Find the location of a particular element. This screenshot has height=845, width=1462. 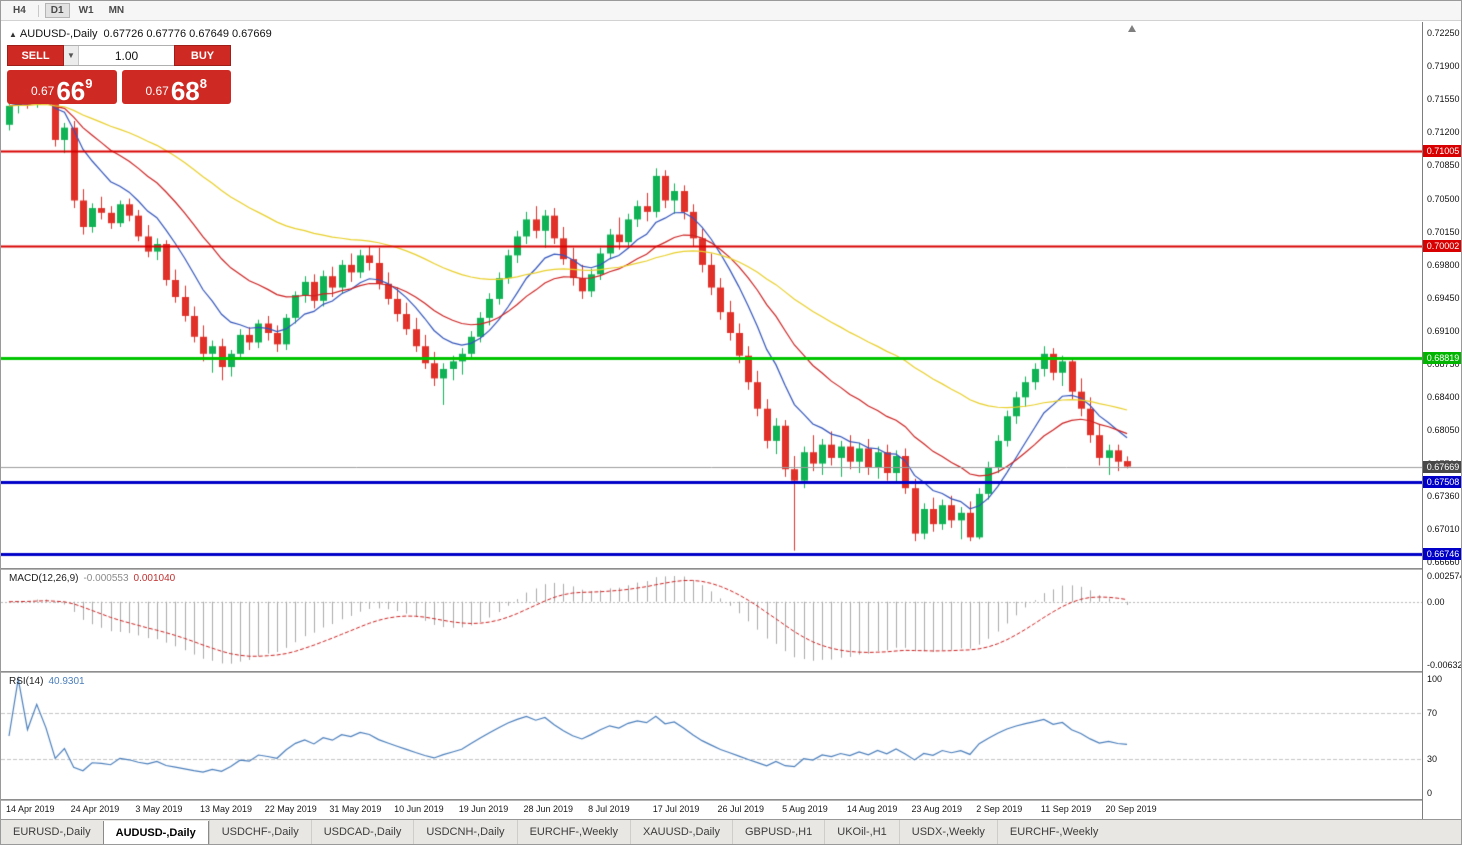

price-scale-tick: 0.69450 is located at coordinates (1443, 297).